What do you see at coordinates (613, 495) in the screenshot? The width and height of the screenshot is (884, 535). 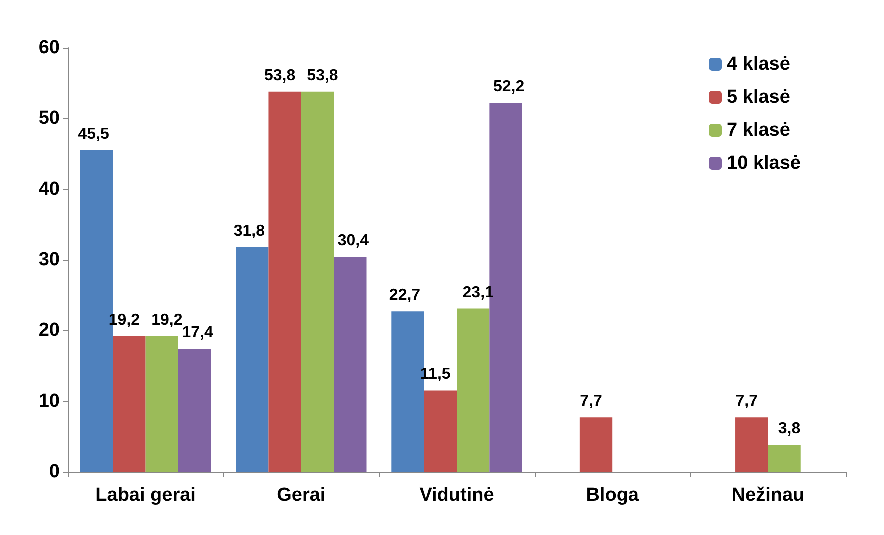 I see `x-tick-label: Bloga` at bounding box center [613, 495].